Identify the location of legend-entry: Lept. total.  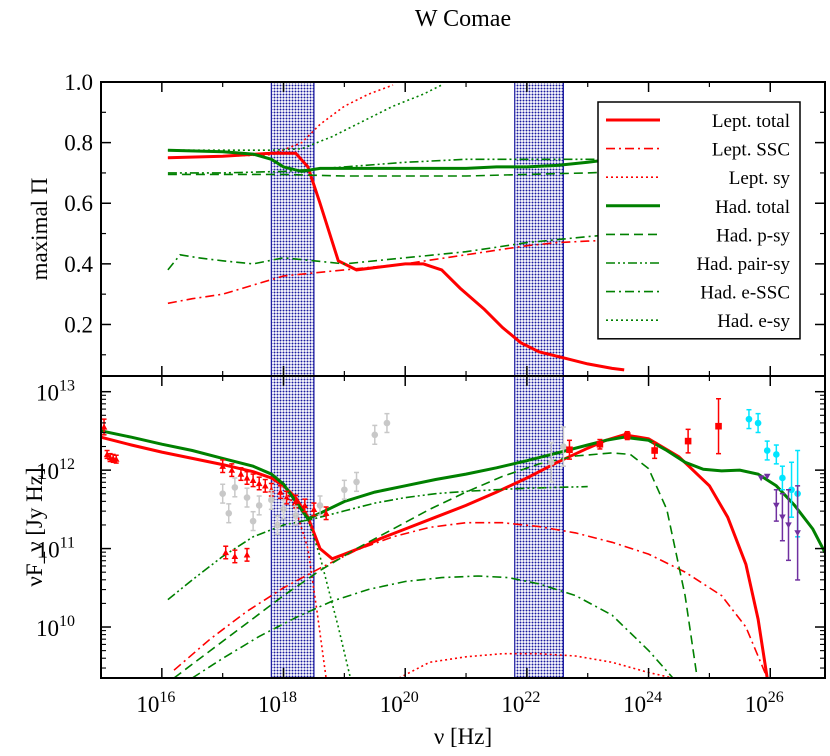
(698, 121).